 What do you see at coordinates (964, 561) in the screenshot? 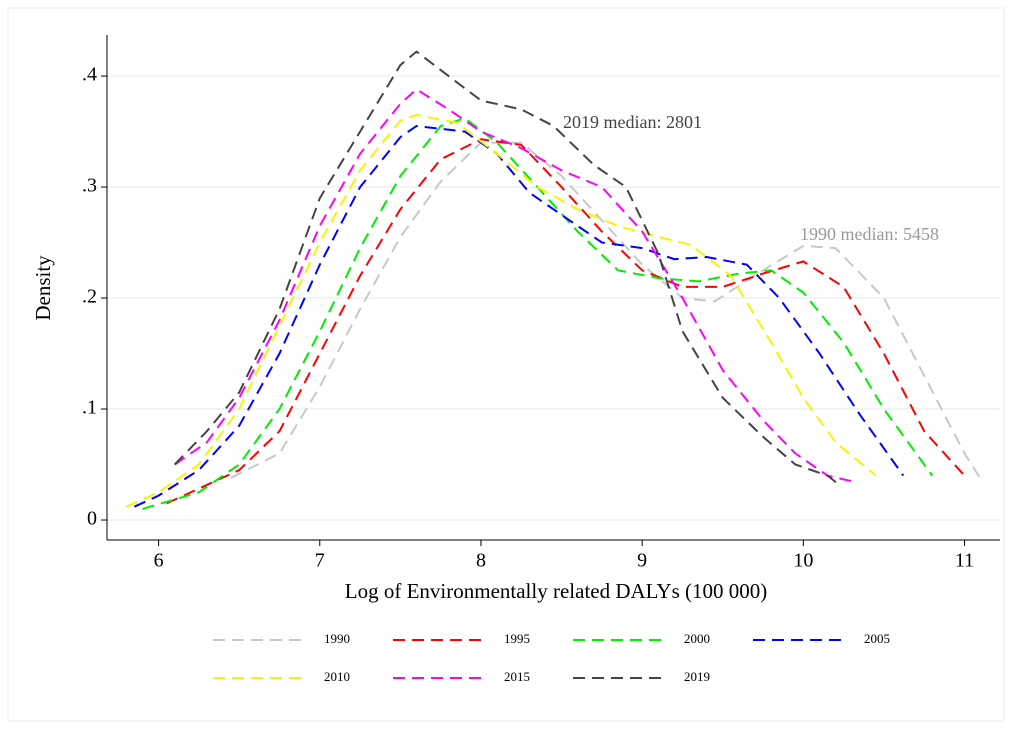
I see `x-tick-label: 11` at bounding box center [964, 561].